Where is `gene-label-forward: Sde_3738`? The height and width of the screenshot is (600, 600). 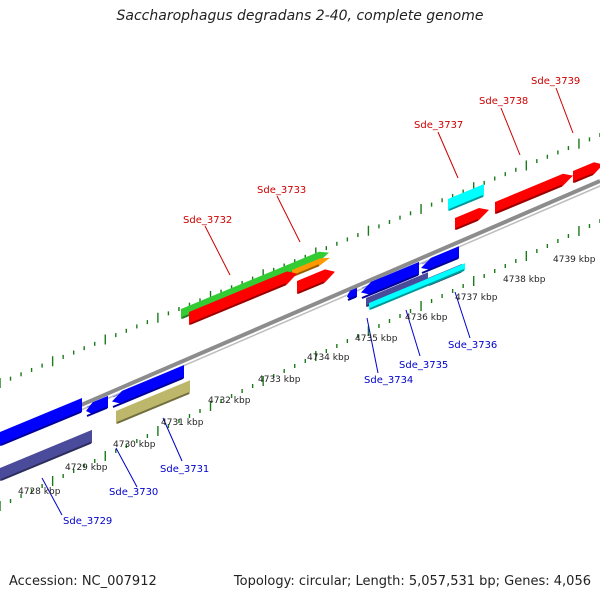
gene-label-forward: Sde_3738 is located at coordinates (503, 101).